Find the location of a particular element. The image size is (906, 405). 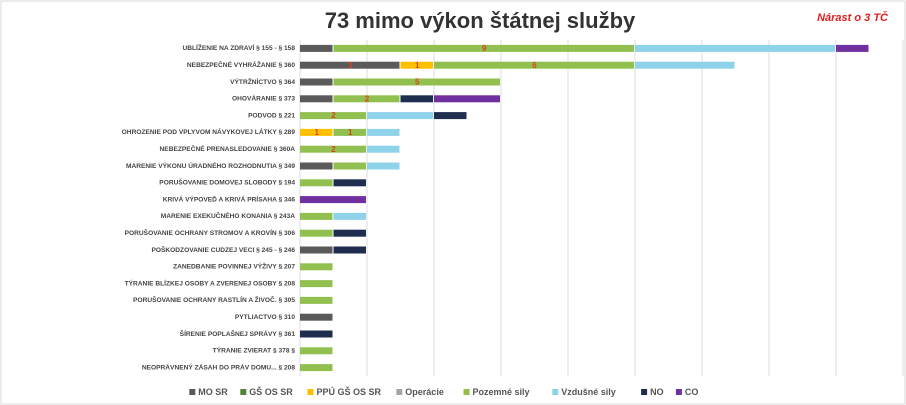

category-label: KRIVÁ VÝPOVEĎ A KRIVÁ PRÍSAHA § 346 is located at coordinates (229, 198).